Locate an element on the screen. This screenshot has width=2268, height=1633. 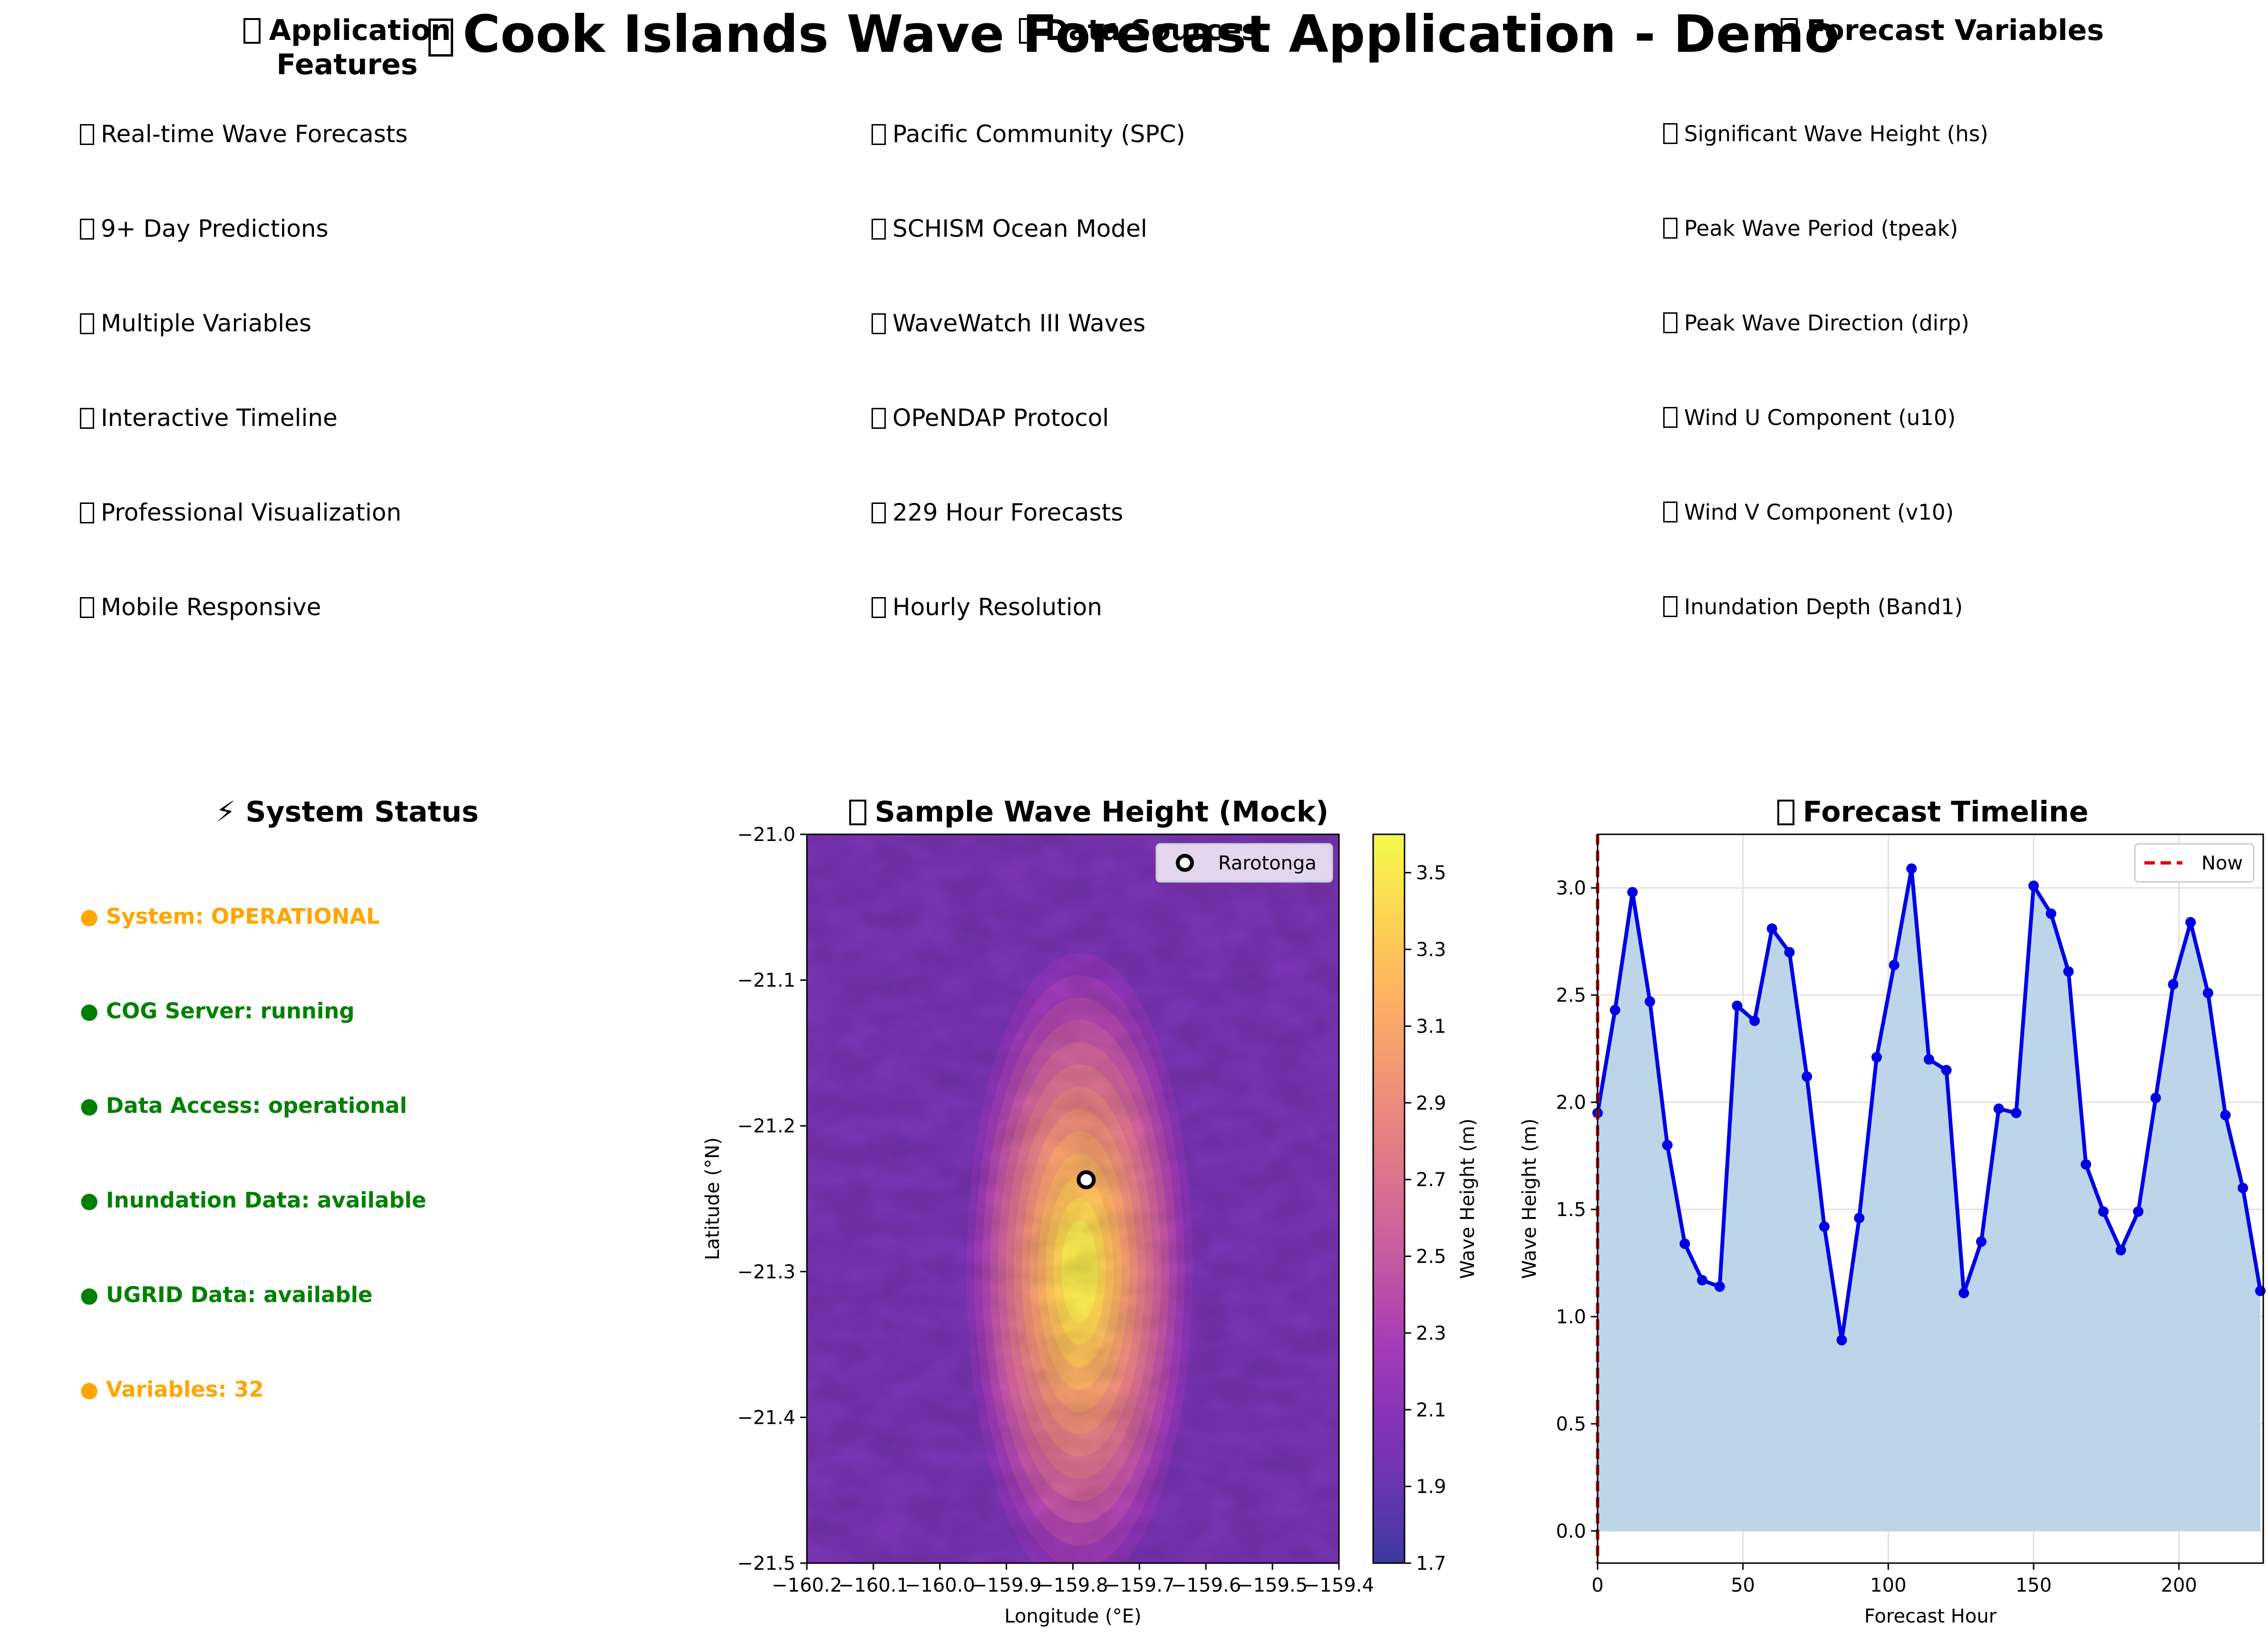
colorbar-tick-label: 1.7 is located at coordinates (1431, 1564).